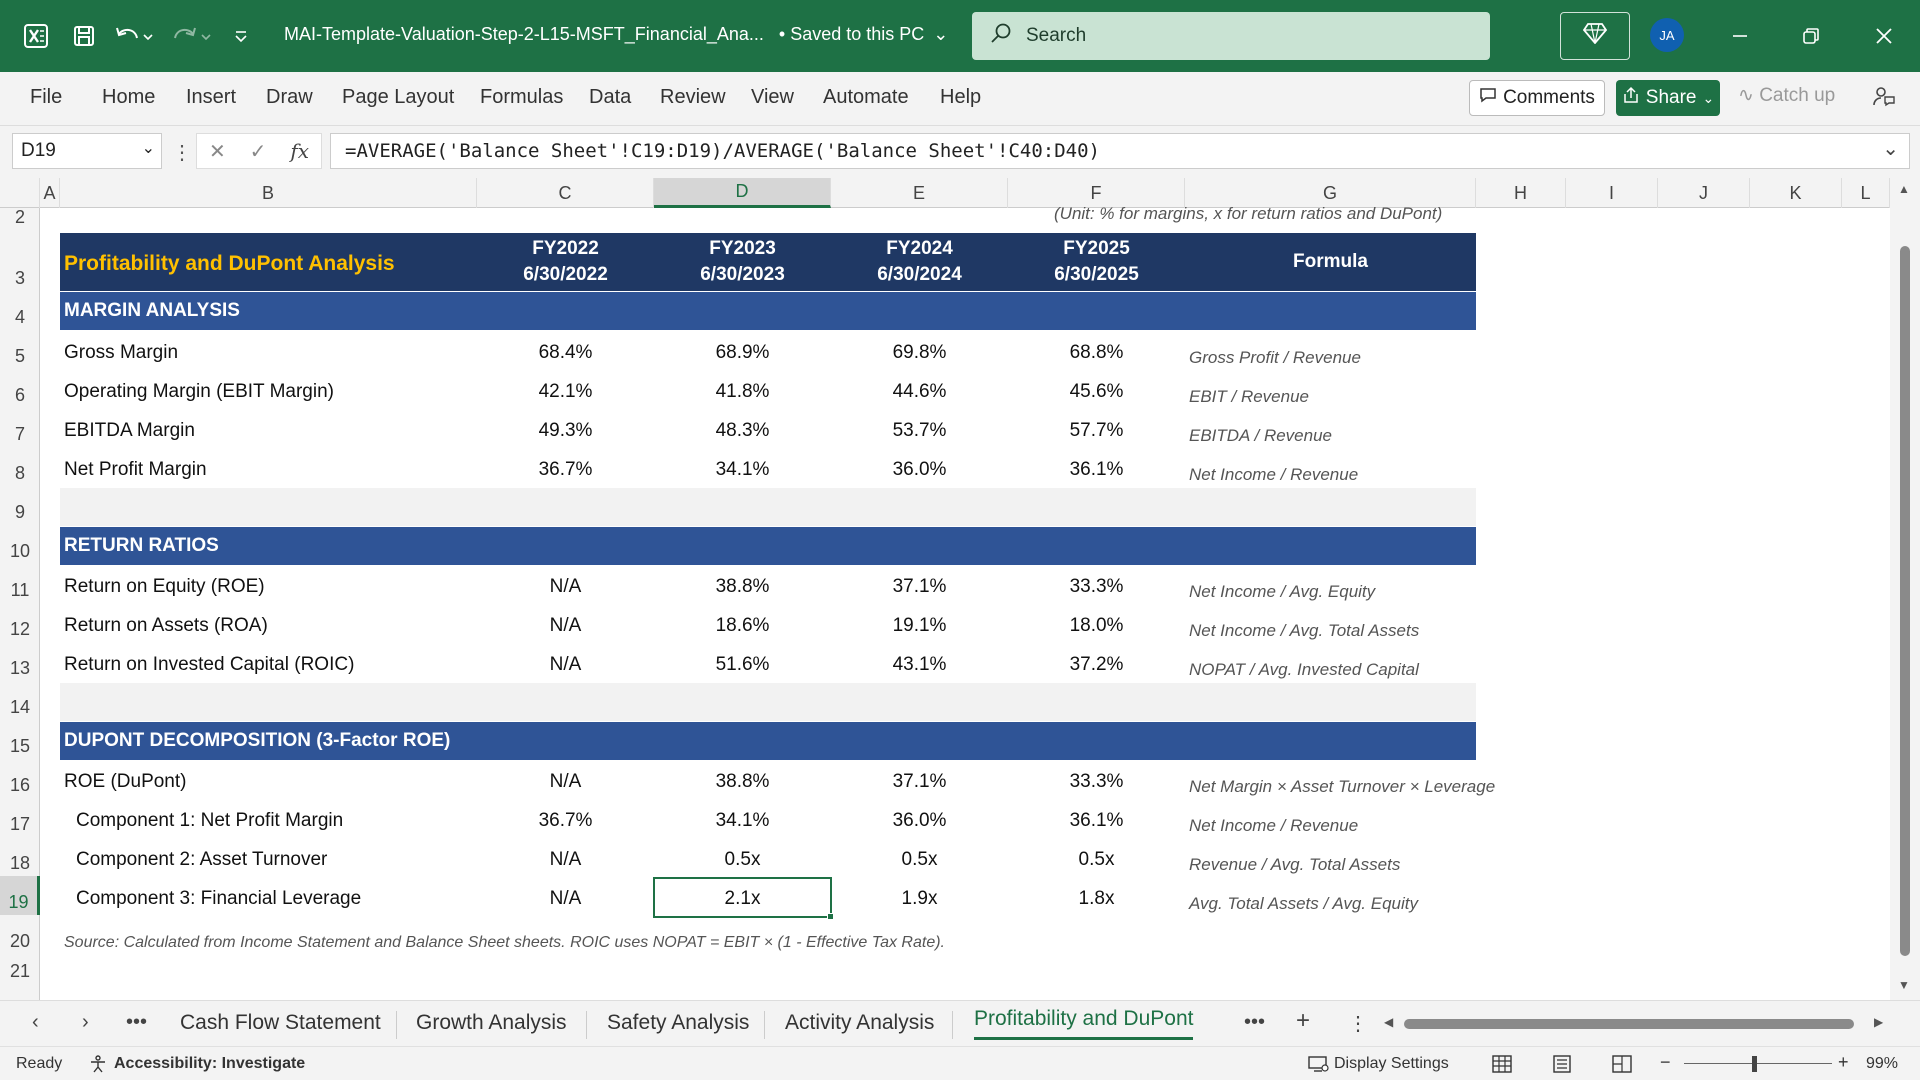 This screenshot has height=1080, width=1920. I want to click on column-header-i: I, so click(1612, 193).